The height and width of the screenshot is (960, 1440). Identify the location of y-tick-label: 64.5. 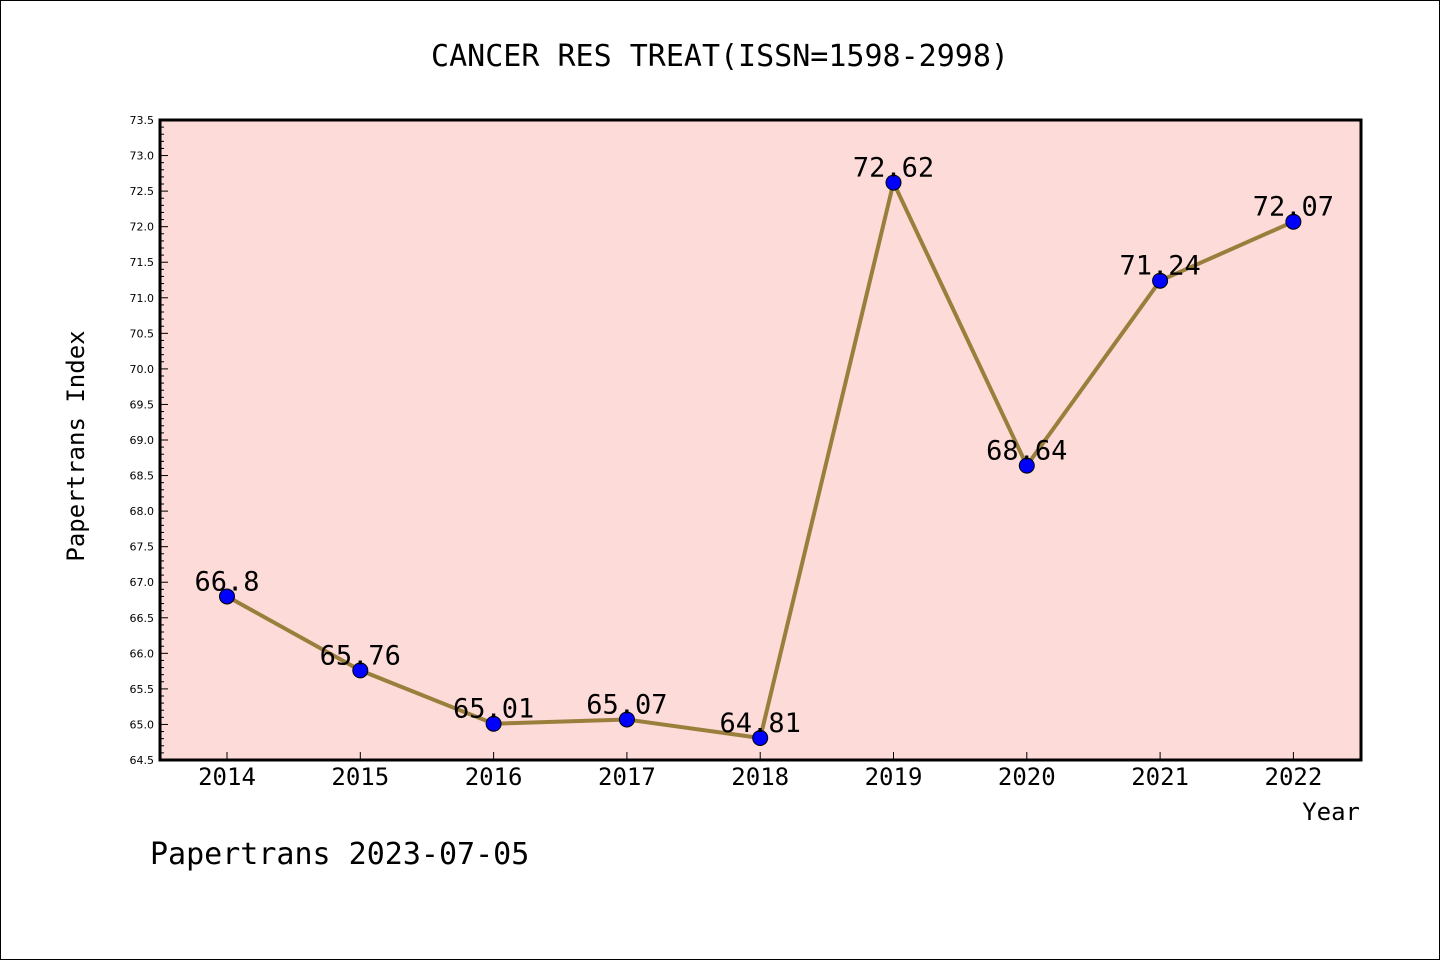
(142, 760).